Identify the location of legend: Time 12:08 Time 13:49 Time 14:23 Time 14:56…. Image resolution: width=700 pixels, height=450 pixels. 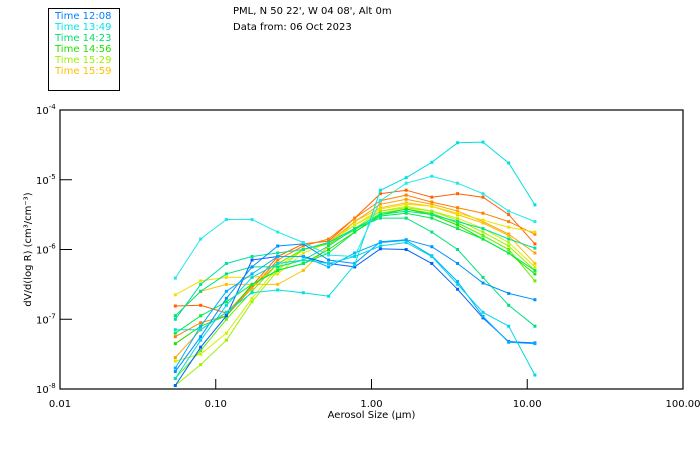
(84, 49).